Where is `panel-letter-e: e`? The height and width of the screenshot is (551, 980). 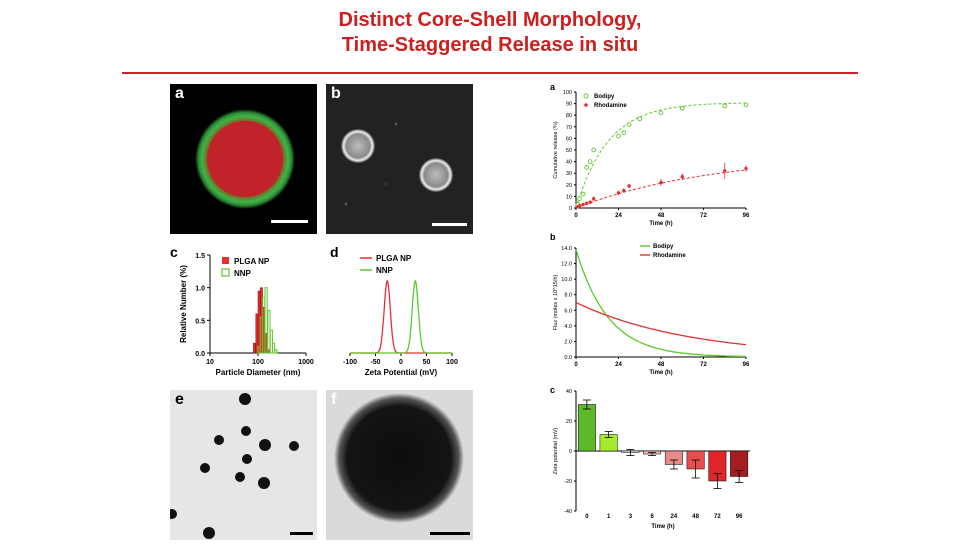
panel-letter-e: e is located at coordinates (179, 399).